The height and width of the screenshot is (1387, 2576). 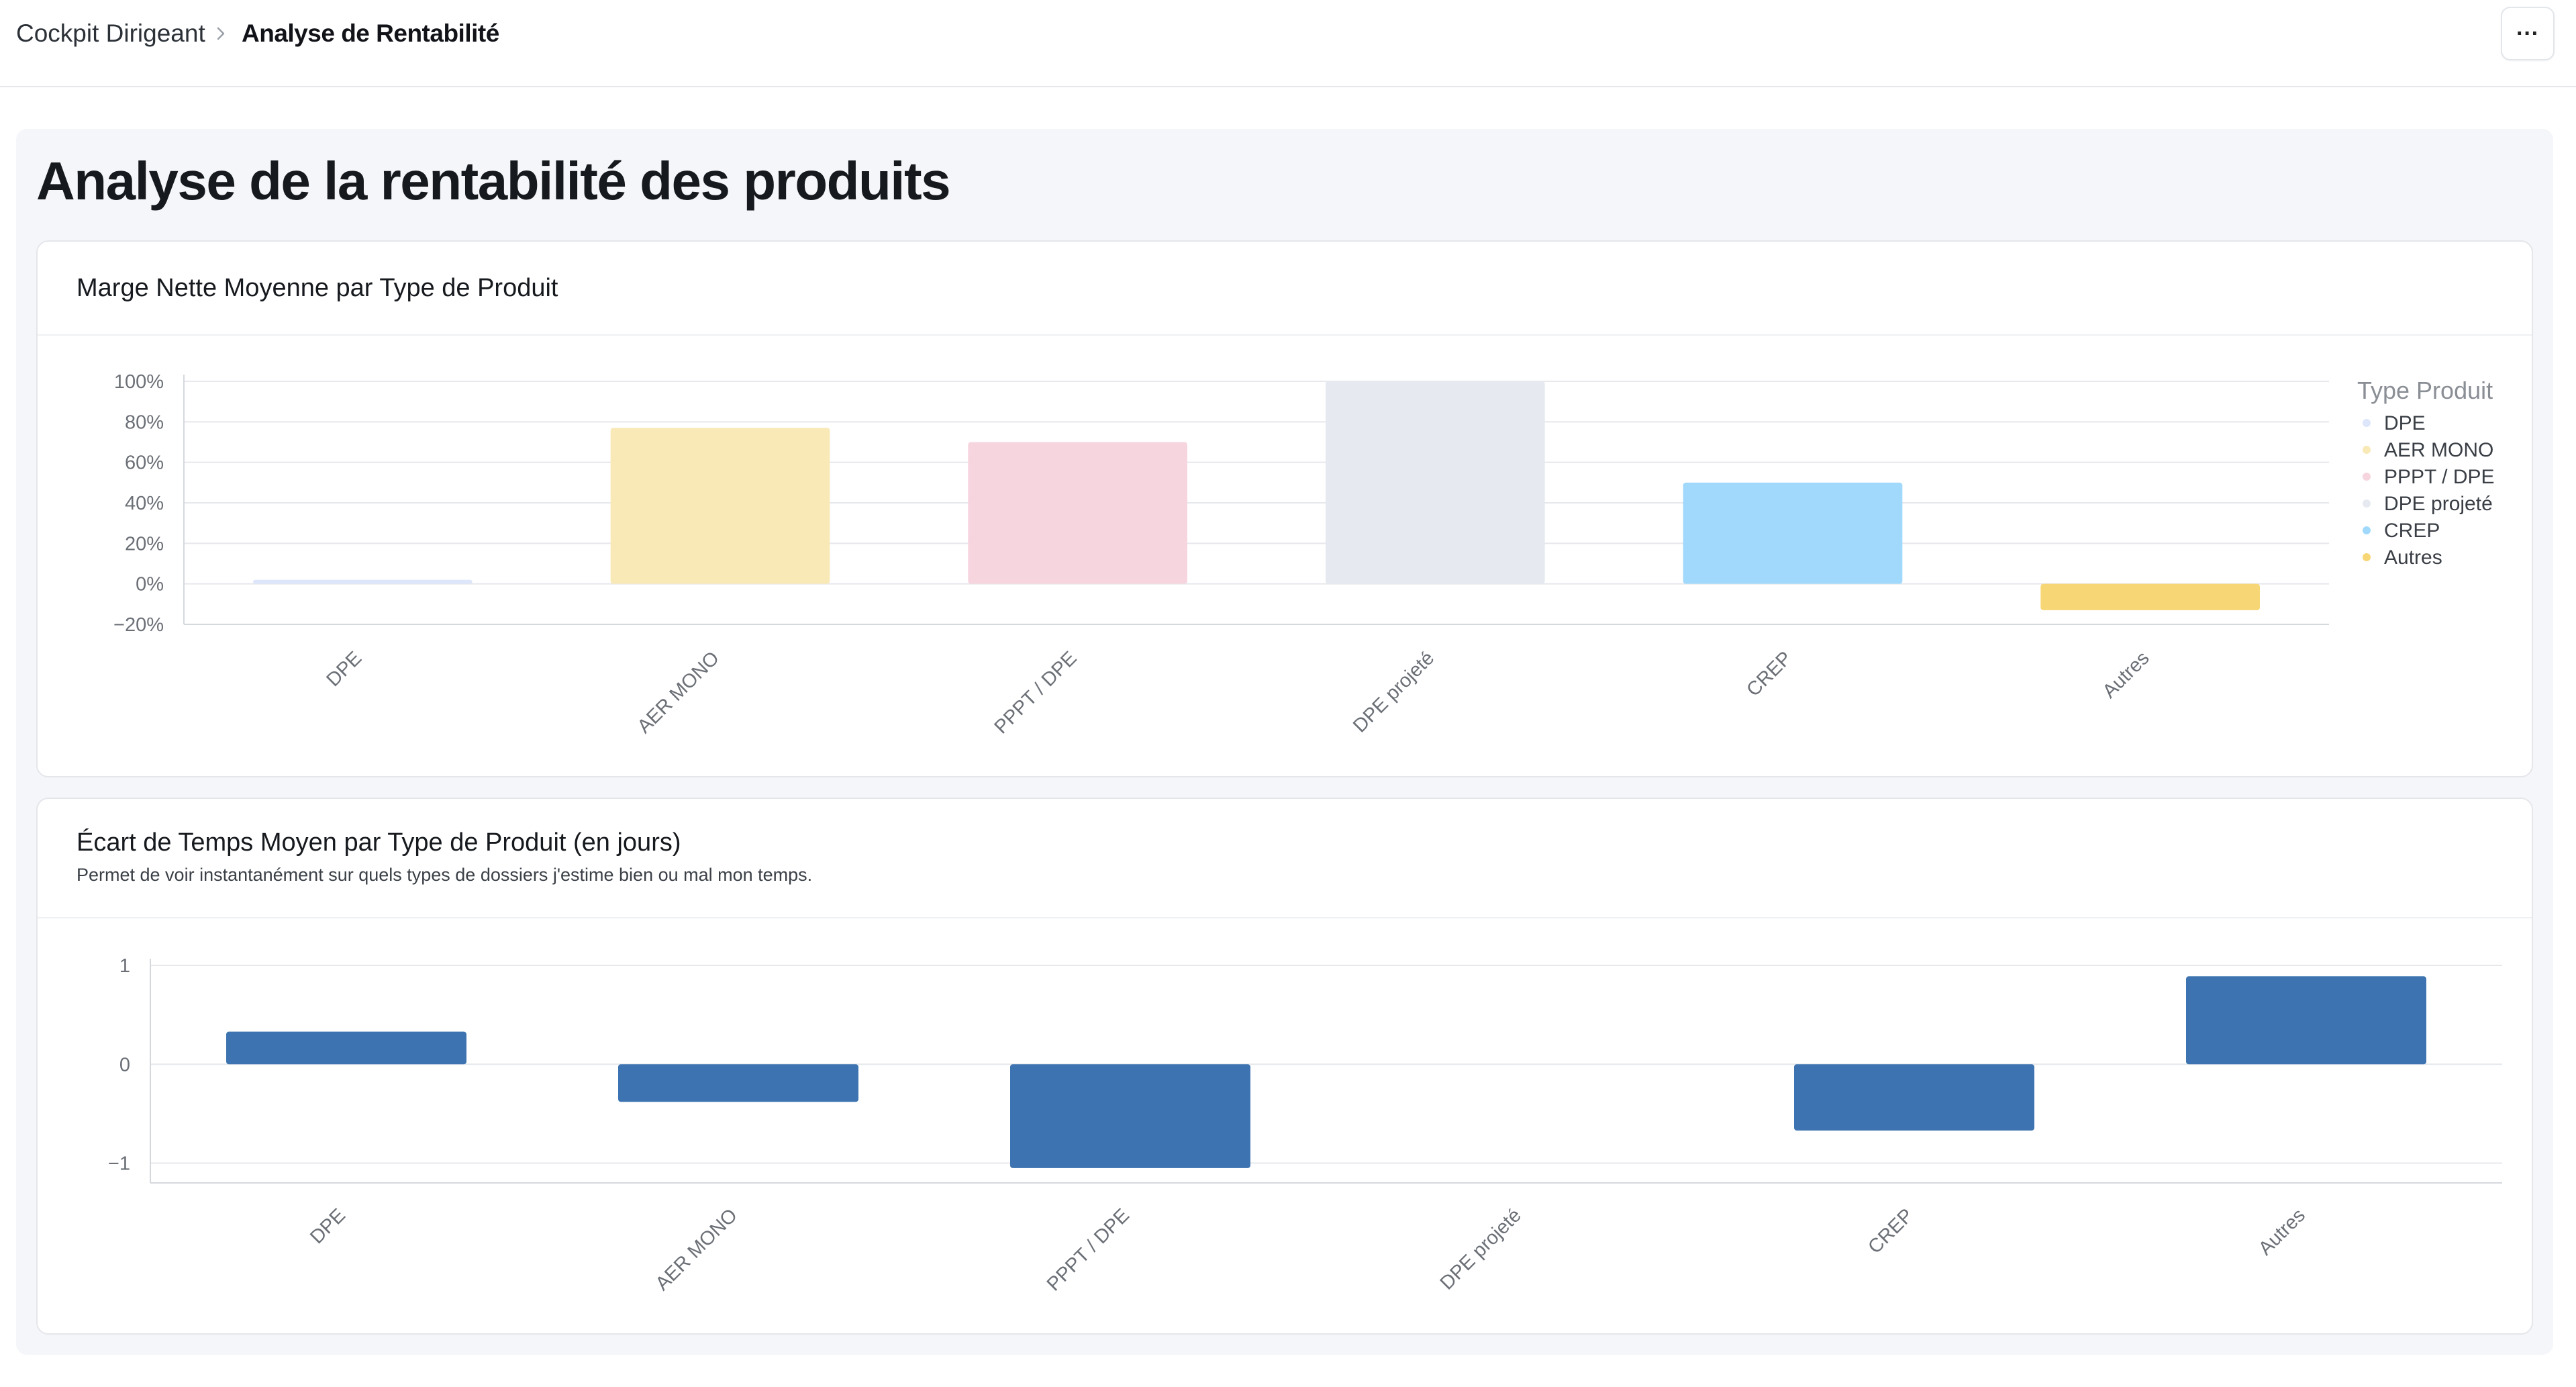 What do you see at coordinates (124, 1064) in the screenshot?
I see `y-tick-label: 0` at bounding box center [124, 1064].